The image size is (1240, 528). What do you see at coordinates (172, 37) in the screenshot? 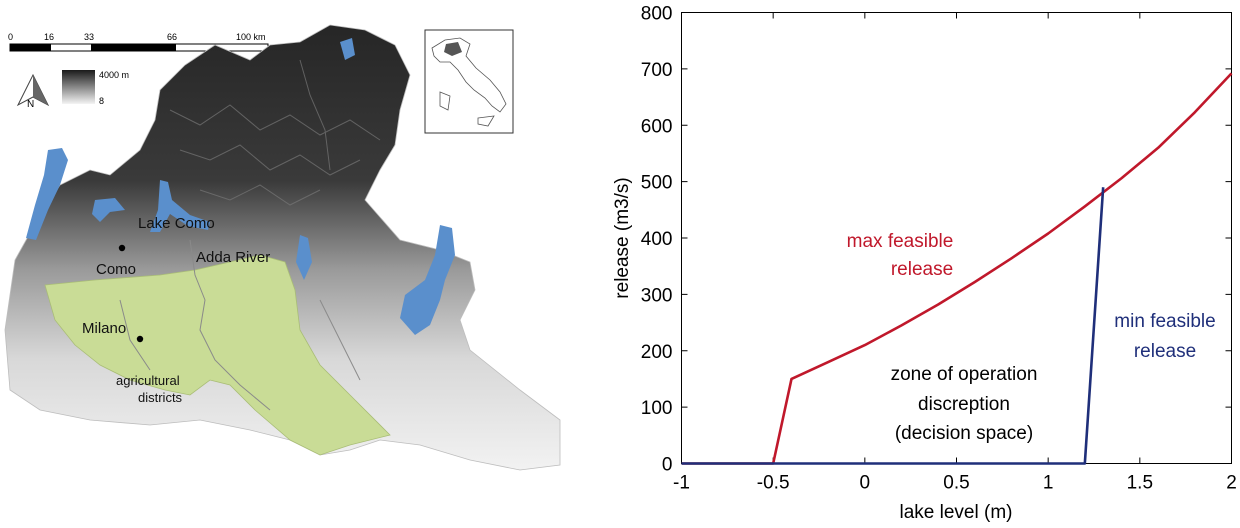
I see `scale-tick-66: 66` at bounding box center [172, 37].